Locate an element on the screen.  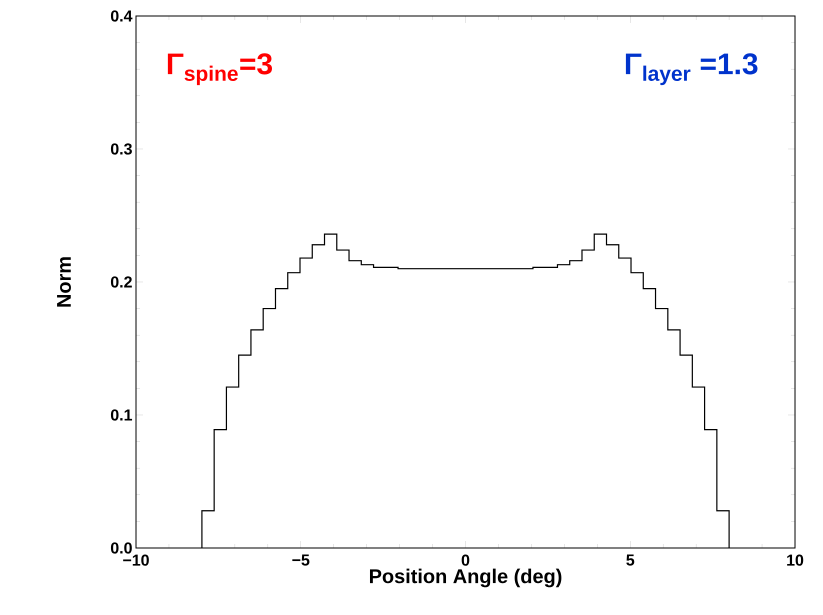
x-tick-label: −5 is located at coordinates (301, 560).